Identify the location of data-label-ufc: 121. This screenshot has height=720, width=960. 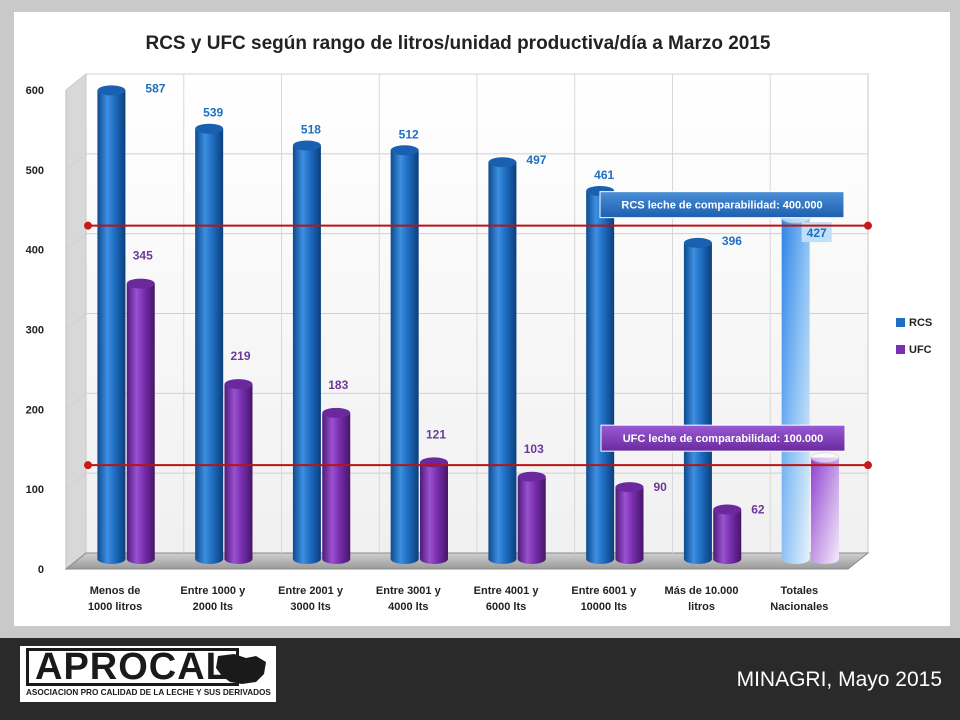
(436, 434).